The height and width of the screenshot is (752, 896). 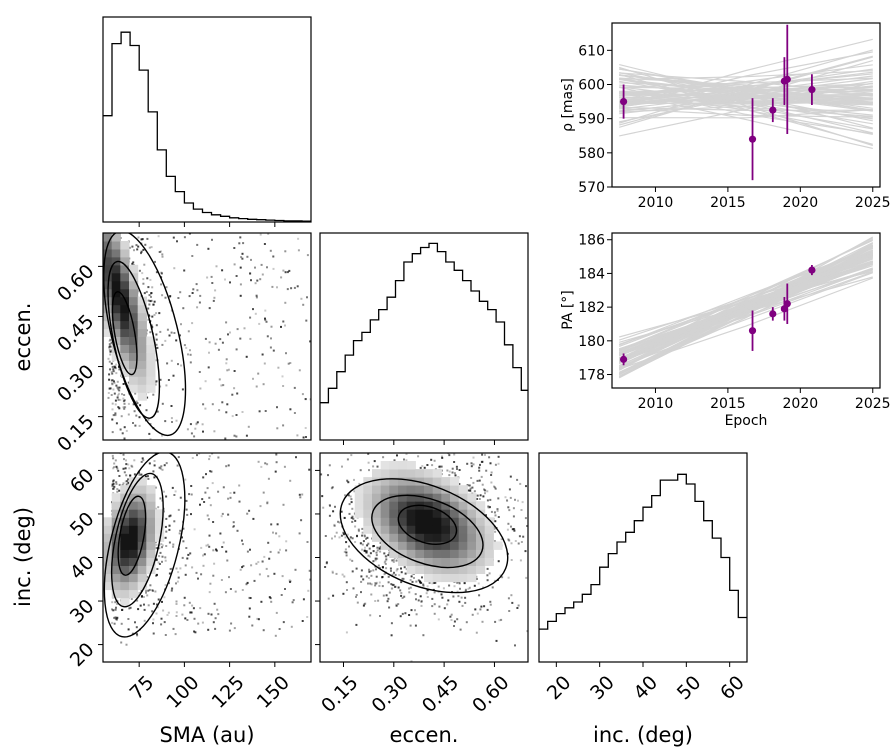 What do you see at coordinates (75, 433) in the screenshot?
I see `sma_vs_ecc-ytick-label: 0.15` at bounding box center [75, 433].